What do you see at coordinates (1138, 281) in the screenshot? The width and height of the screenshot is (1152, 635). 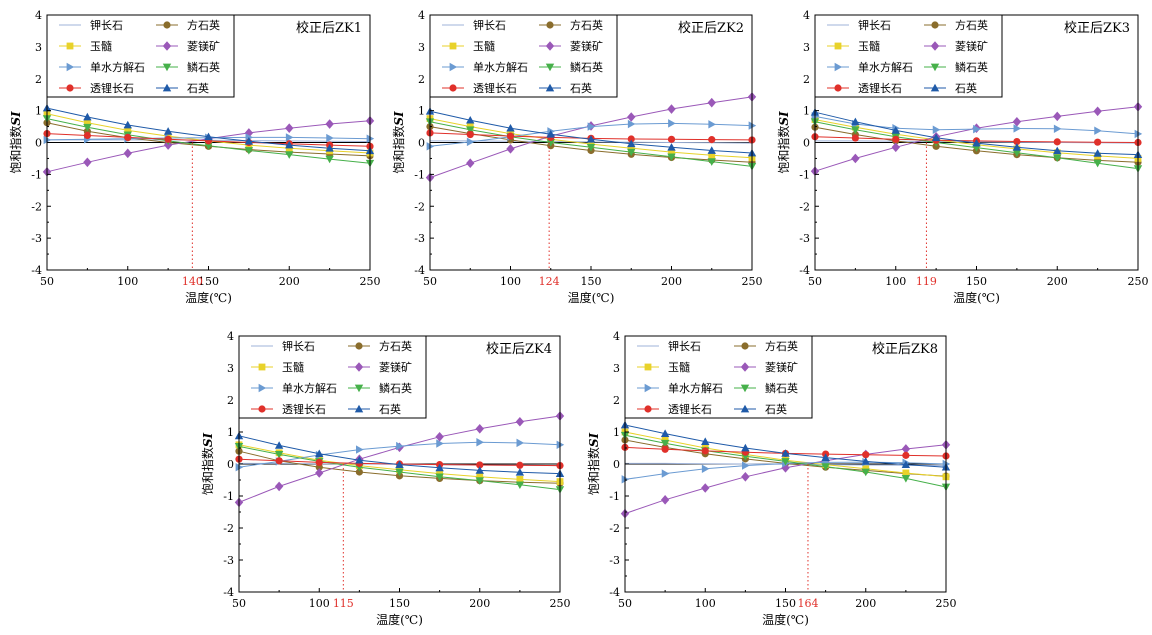 I see `x-tick-label: 250` at bounding box center [1138, 281].